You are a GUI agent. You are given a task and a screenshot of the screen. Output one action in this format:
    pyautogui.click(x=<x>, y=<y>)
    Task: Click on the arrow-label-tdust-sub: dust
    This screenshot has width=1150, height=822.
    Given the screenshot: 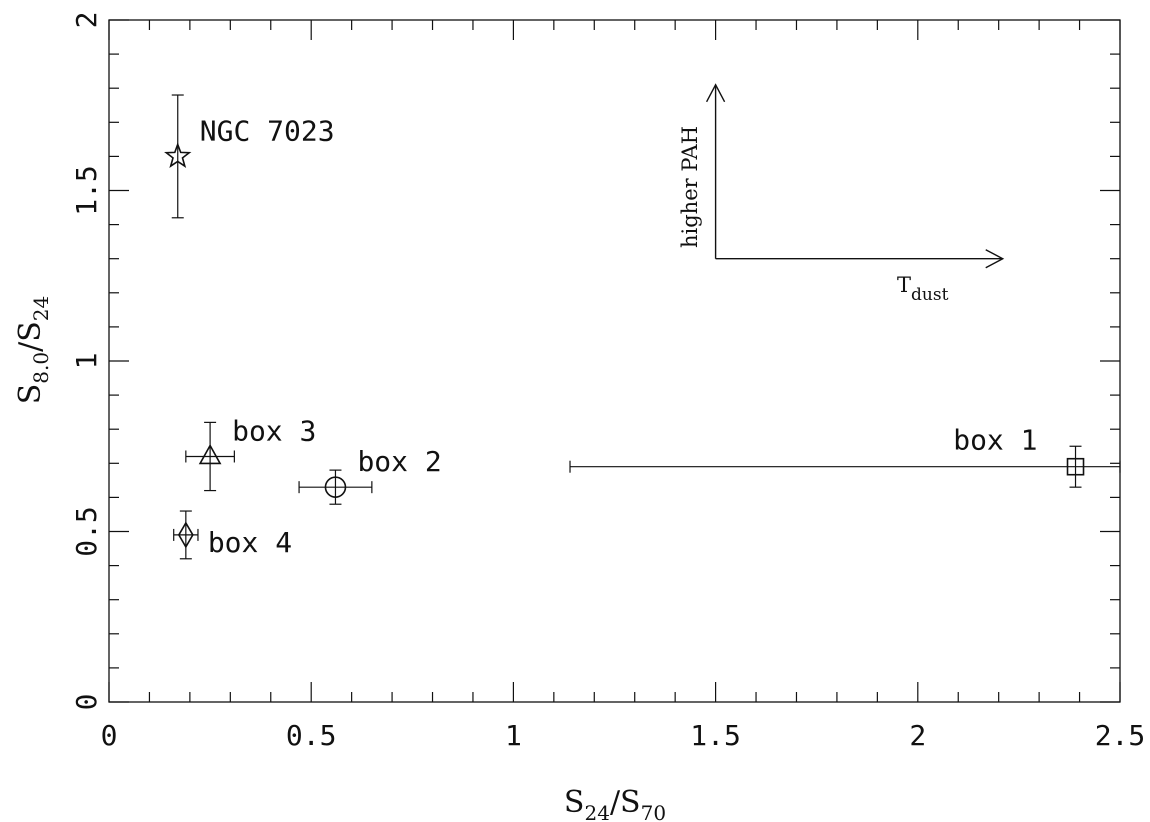 What is the action you would take?
    pyautogui.click(x=930, y=295)
    